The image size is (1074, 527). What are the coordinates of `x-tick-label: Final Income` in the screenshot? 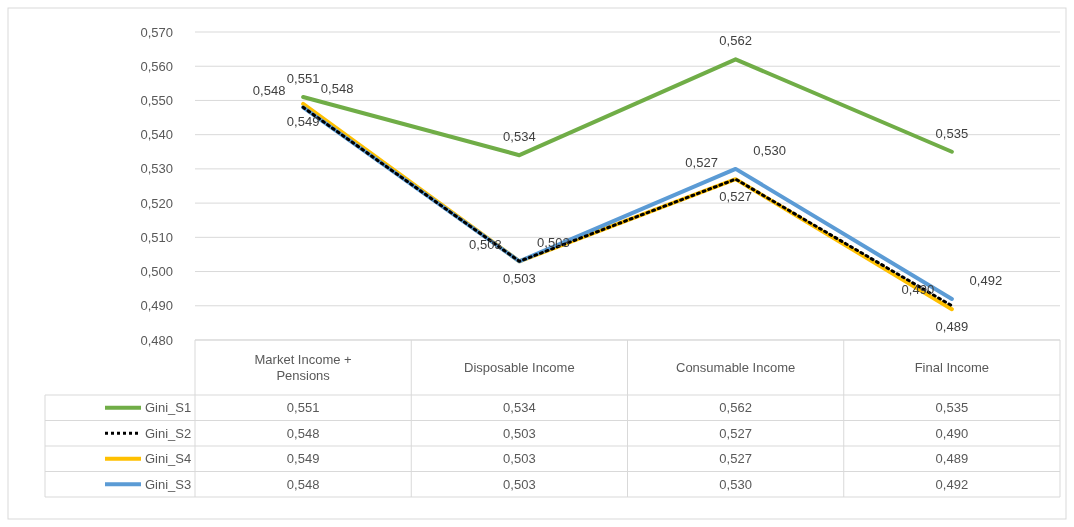 It's located at (952, 368).